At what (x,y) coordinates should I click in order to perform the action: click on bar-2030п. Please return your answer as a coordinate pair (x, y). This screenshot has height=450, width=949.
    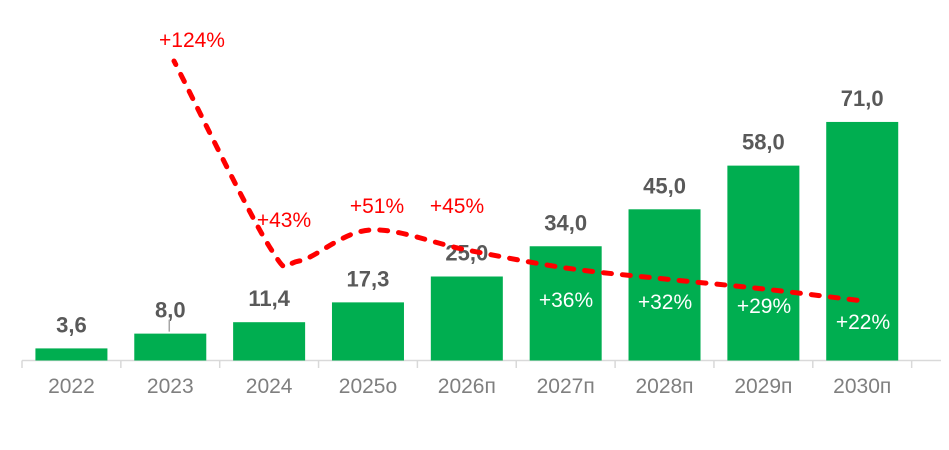
    Looking at the image, I should click on (862, 241).